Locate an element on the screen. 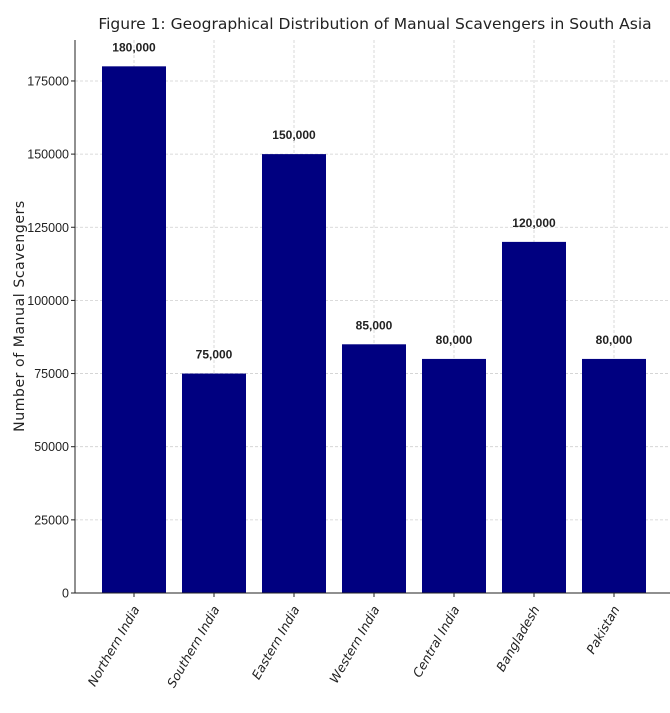 This screenshot has width=670, height=713. x-tick-label: Eastern India is located at coordinates (275, 642).